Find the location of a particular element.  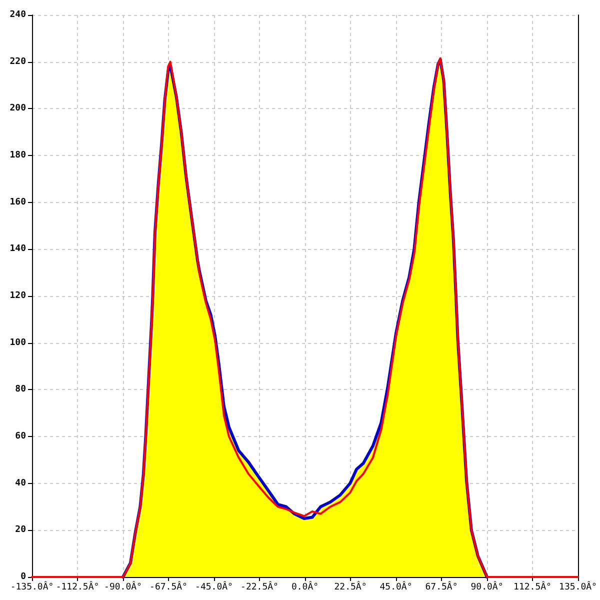

x-tick-label: 67.5Â° is located at coordinates (441, 586).